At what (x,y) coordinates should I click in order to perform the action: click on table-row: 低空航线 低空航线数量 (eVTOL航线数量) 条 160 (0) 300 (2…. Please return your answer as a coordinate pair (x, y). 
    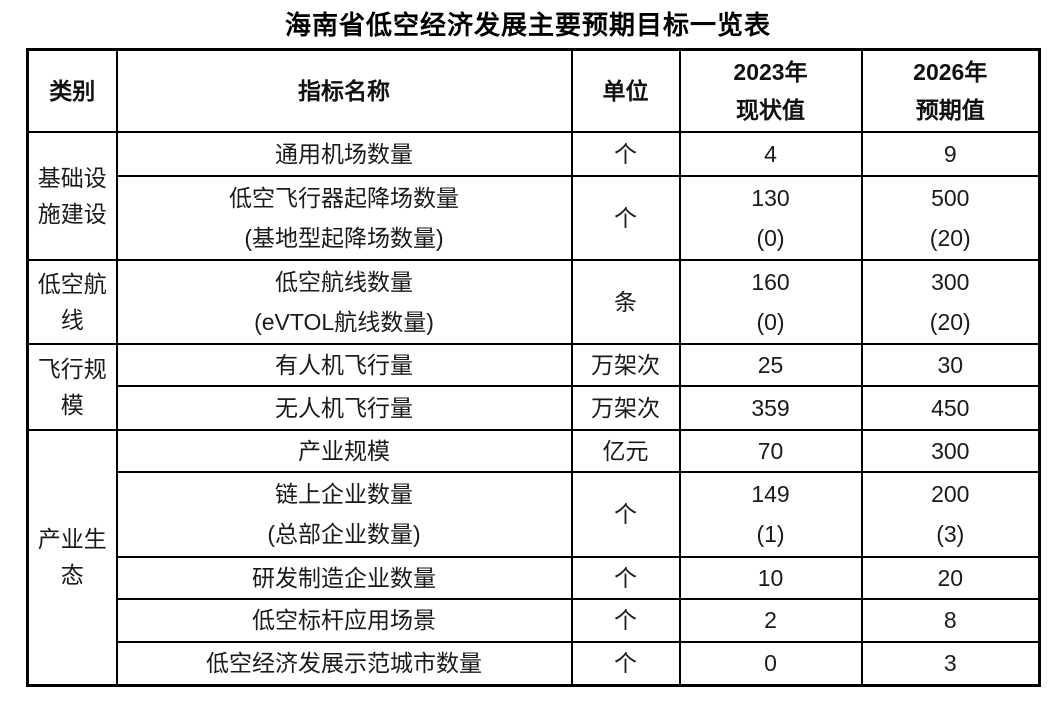
    Looking at the image, I should click on (533, 301).